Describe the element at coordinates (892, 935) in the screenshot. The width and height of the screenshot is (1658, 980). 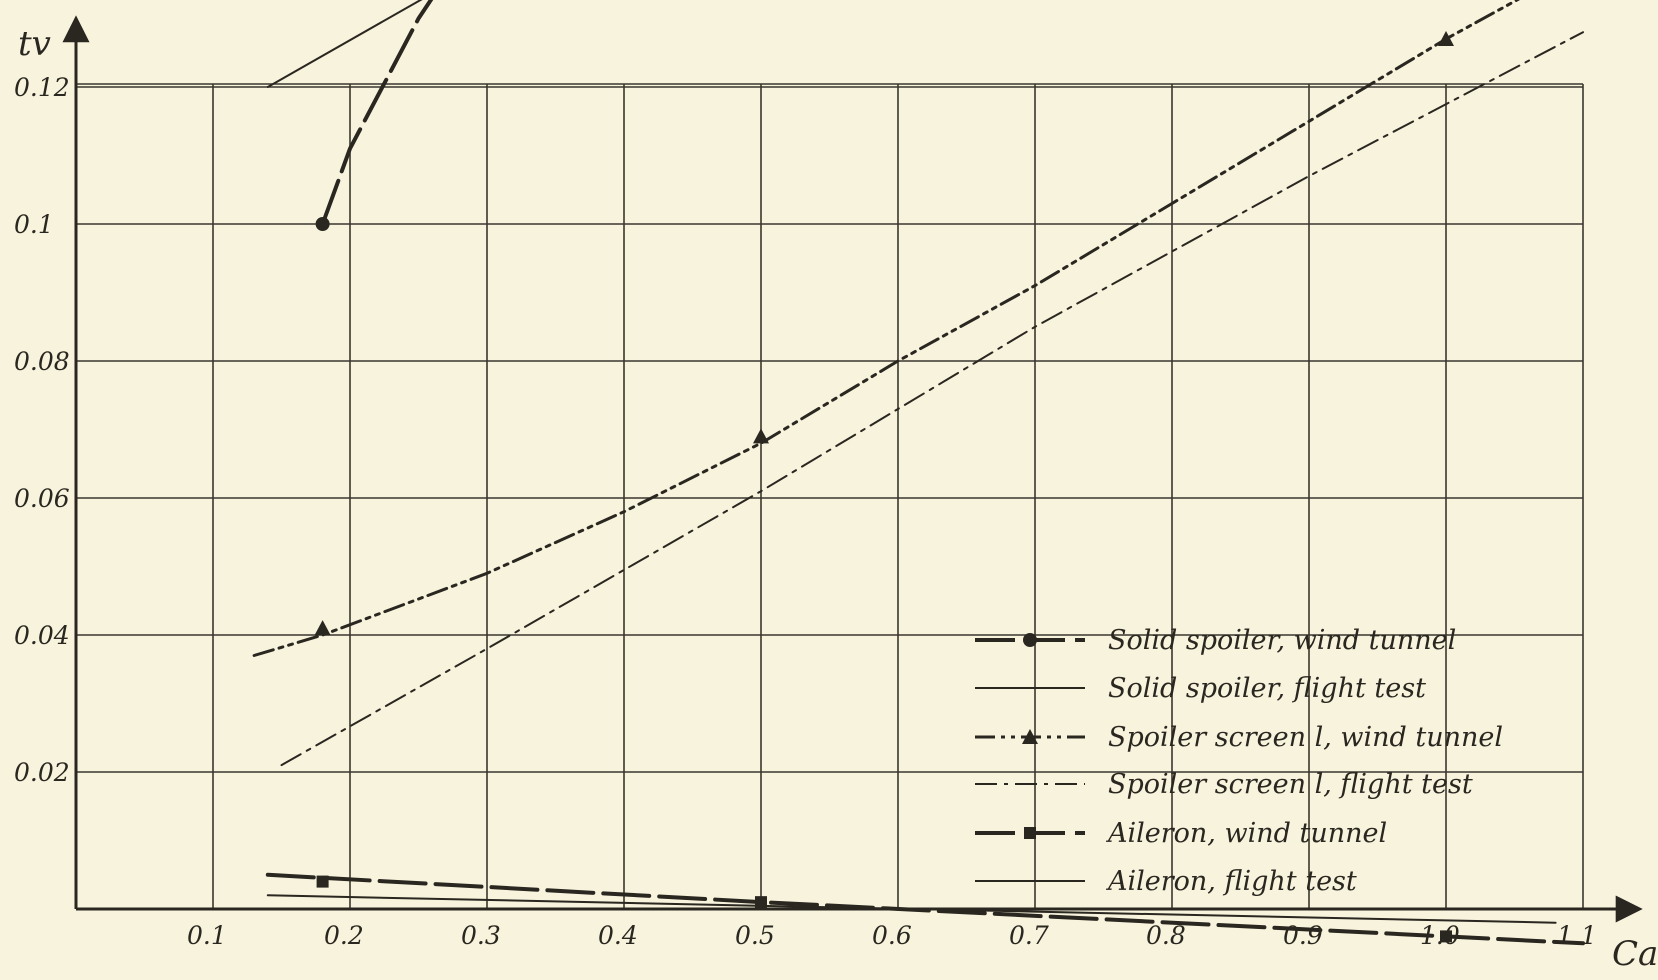
I see `x-tick-label: 0.6` at that location.